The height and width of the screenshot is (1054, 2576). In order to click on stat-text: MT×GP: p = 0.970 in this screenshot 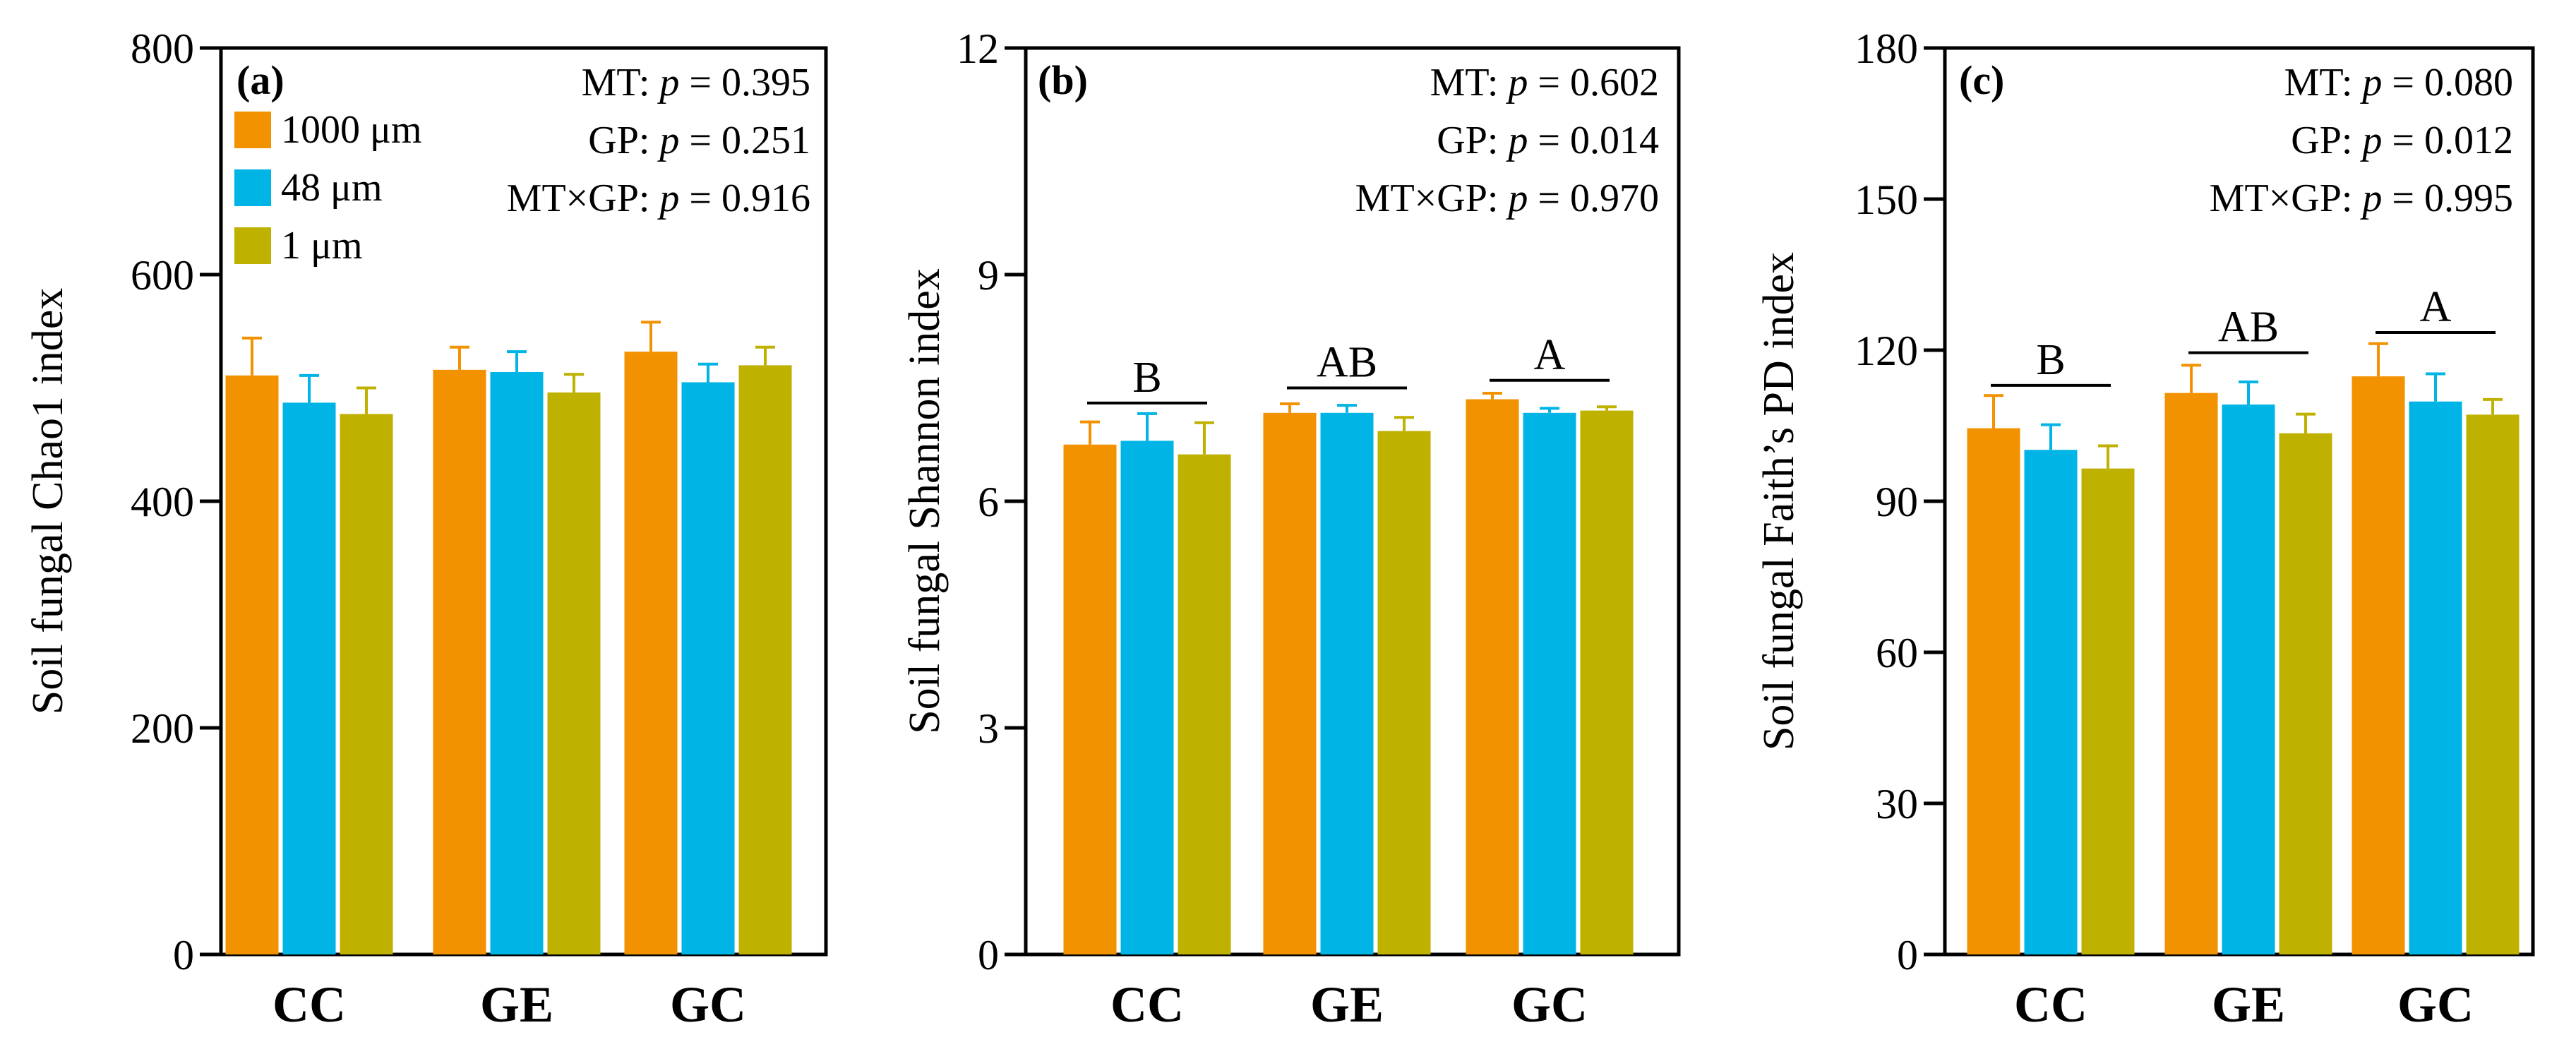, I will do `click(1507, 198)`.